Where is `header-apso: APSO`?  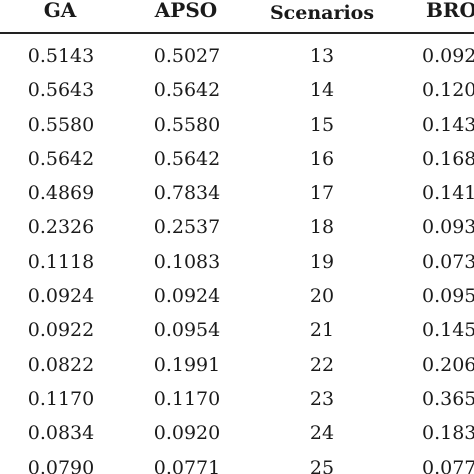 header-apso: APSO is located at coordinates (186, 9).